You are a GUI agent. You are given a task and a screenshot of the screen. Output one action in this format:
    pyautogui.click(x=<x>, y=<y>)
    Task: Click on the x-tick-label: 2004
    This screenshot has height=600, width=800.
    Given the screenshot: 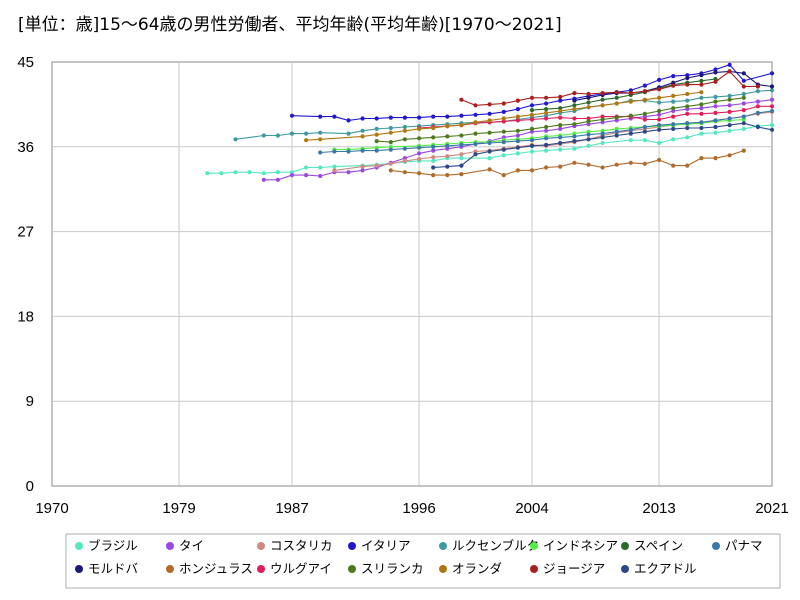 What is the action you would take?
    pyautogui.click(x=531, y=508)
    